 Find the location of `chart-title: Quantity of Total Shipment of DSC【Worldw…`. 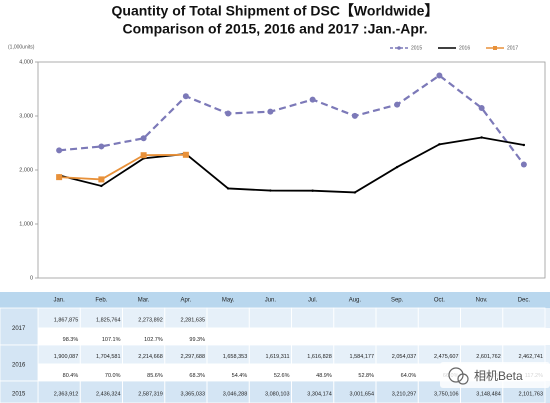

chart-title: Quantity of Total Shipment of DSC【Worldw… is located at coordinates (275, 11).